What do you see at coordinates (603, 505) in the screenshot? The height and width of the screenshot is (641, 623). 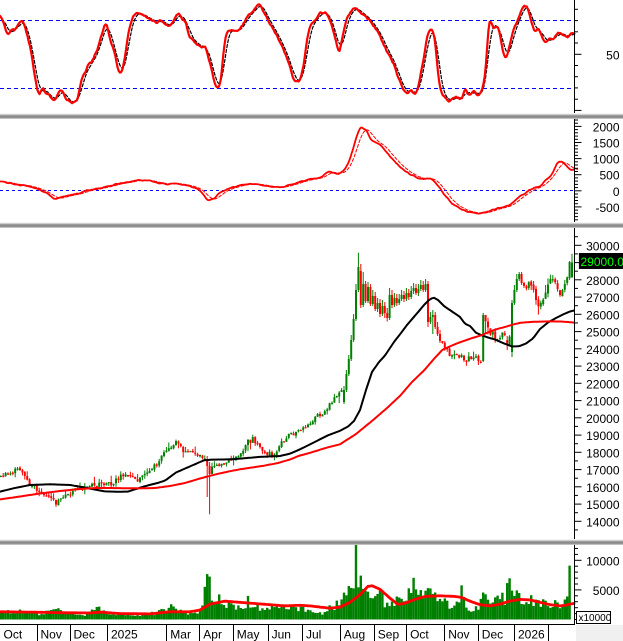 I see `svg-text: 15000` at bounding box center [603, 505].